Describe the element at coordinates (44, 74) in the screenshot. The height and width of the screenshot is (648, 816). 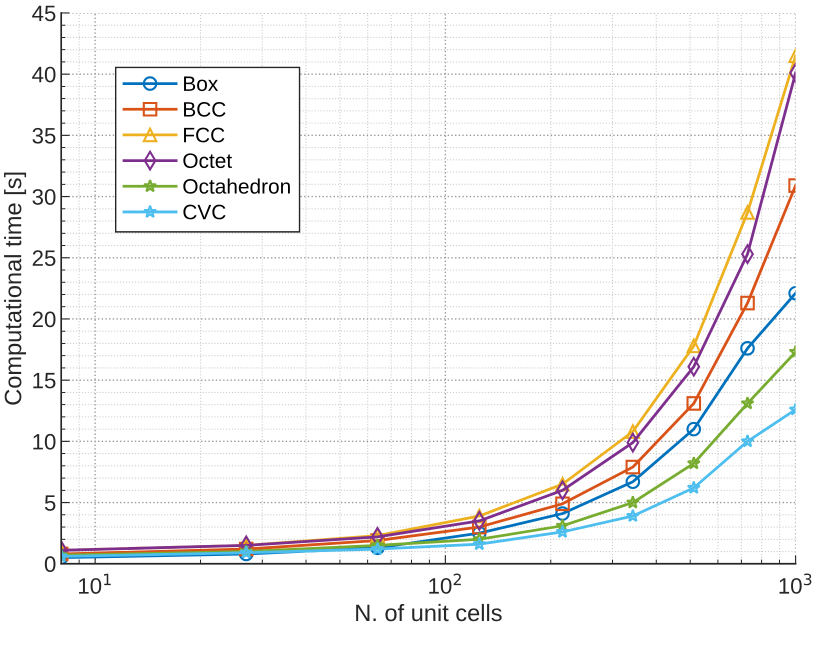
I see `y-tick-label: 40` at that location.